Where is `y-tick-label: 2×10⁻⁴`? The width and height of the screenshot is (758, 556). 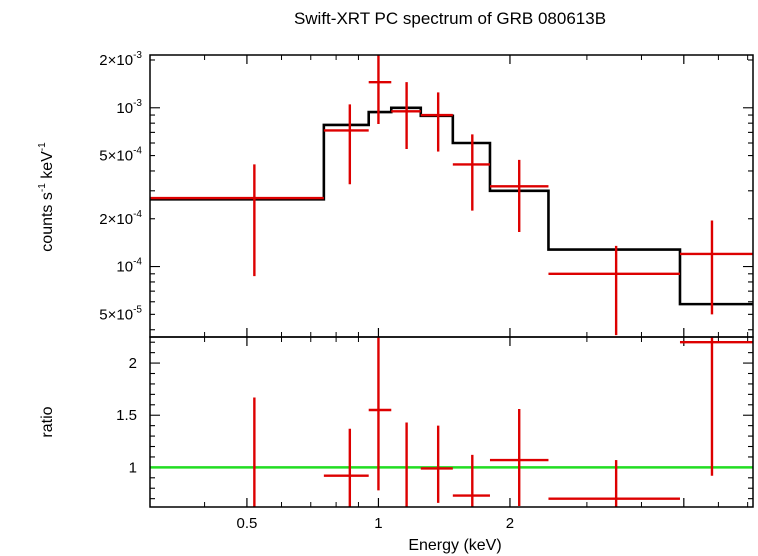 y-tick-label: 2×10⁻⁴ is located at coordinates (120, 218).